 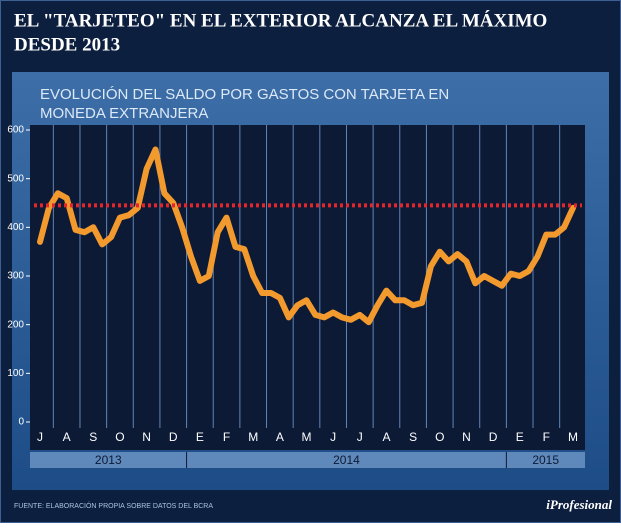 I want to click on title: DESDE 2013, so click(x=67, y=44).